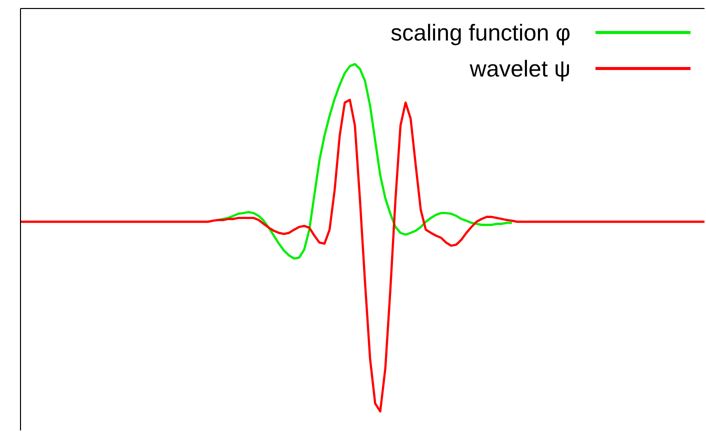  Describe the element at coordinates (519, 69) in the screenshot. I see `legend-label: wavelet ψ` at that location.